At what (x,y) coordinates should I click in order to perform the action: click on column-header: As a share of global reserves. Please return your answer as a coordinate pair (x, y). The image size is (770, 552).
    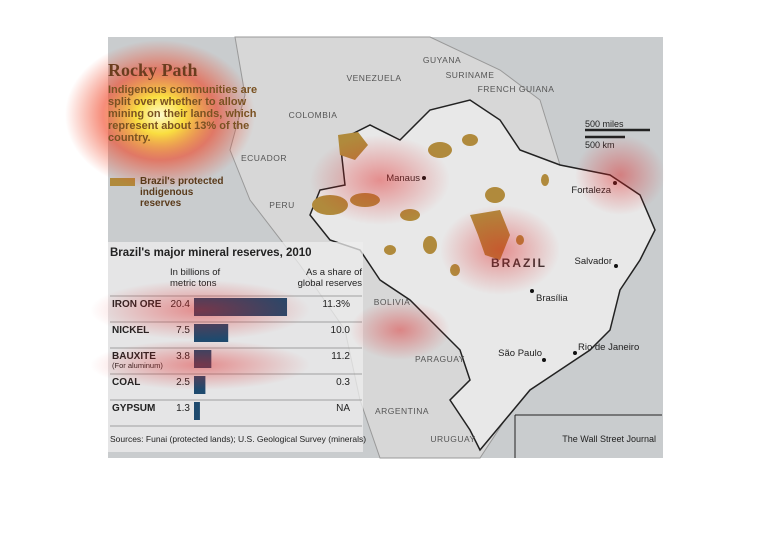
    Looking at the image, I should click on (330, 278).